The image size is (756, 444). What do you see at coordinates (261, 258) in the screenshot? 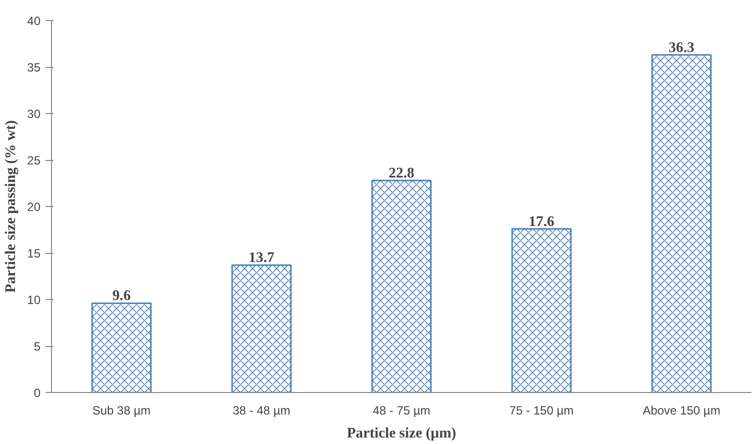
I see `data-label: 13.7` at bounding box center [261, 258].